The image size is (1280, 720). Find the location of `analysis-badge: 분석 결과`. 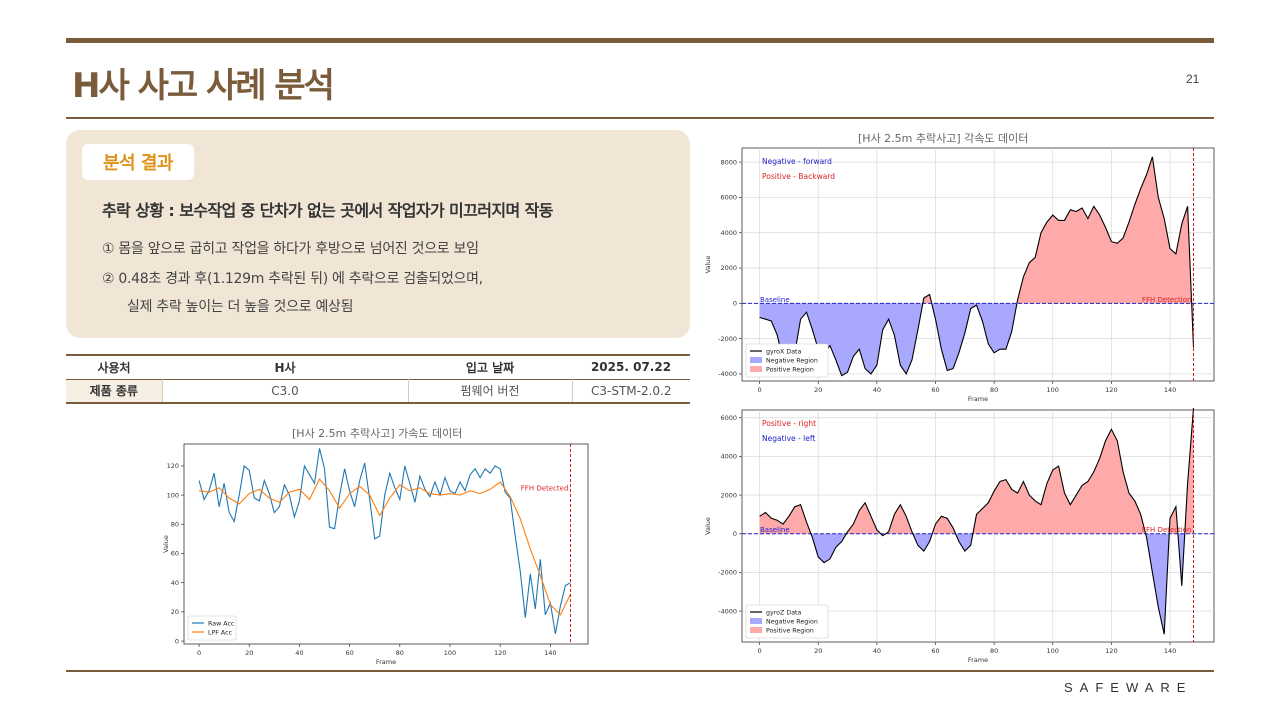

analysis-badge: 분석 결과 is located at coordinates (138, 162).